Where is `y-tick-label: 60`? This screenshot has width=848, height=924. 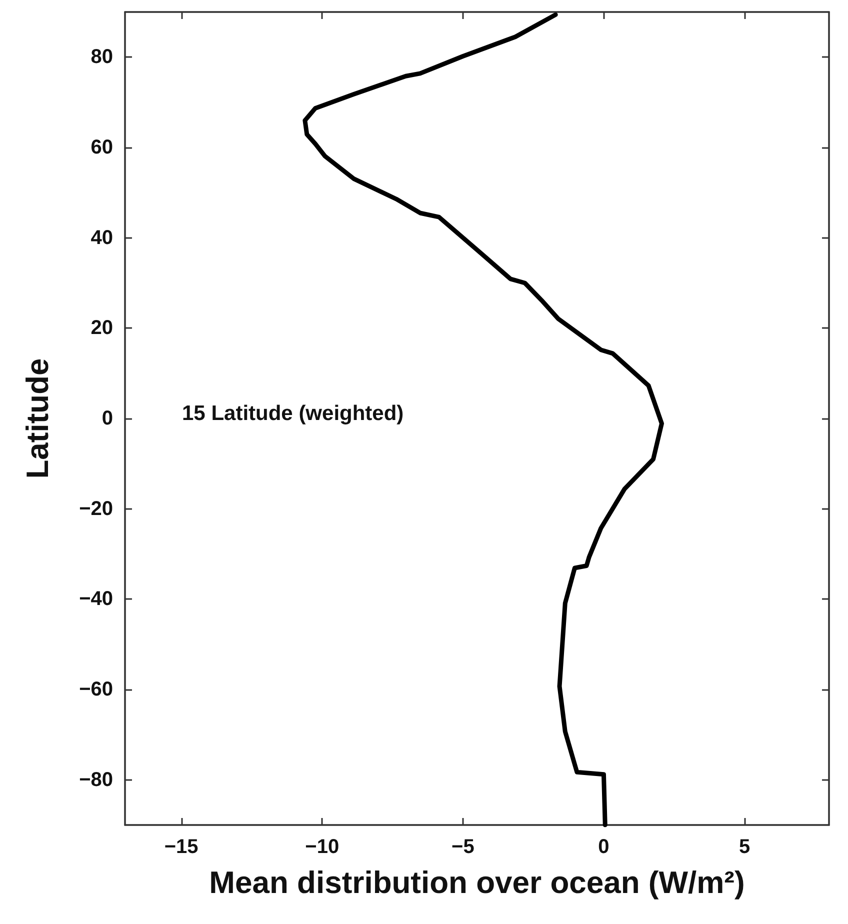 y-tick-label: 60 is located at coordinates (101, 147).